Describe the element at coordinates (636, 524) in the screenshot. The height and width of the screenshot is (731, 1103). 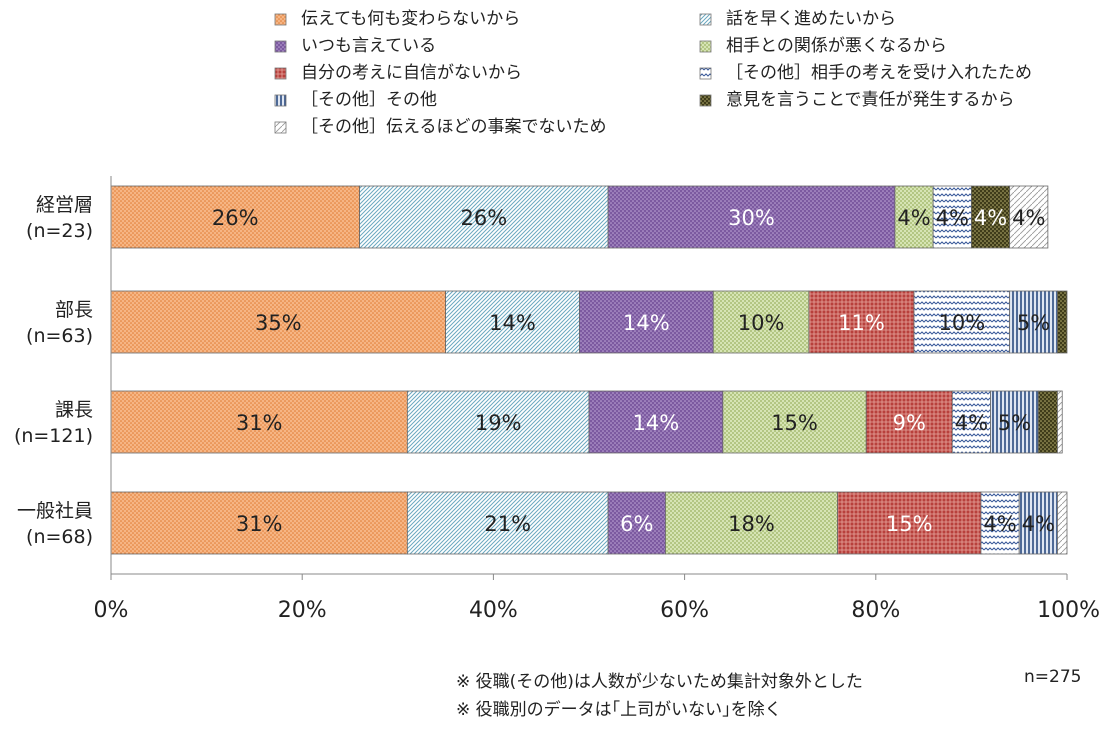
I see `data-label: 6%` at that location.